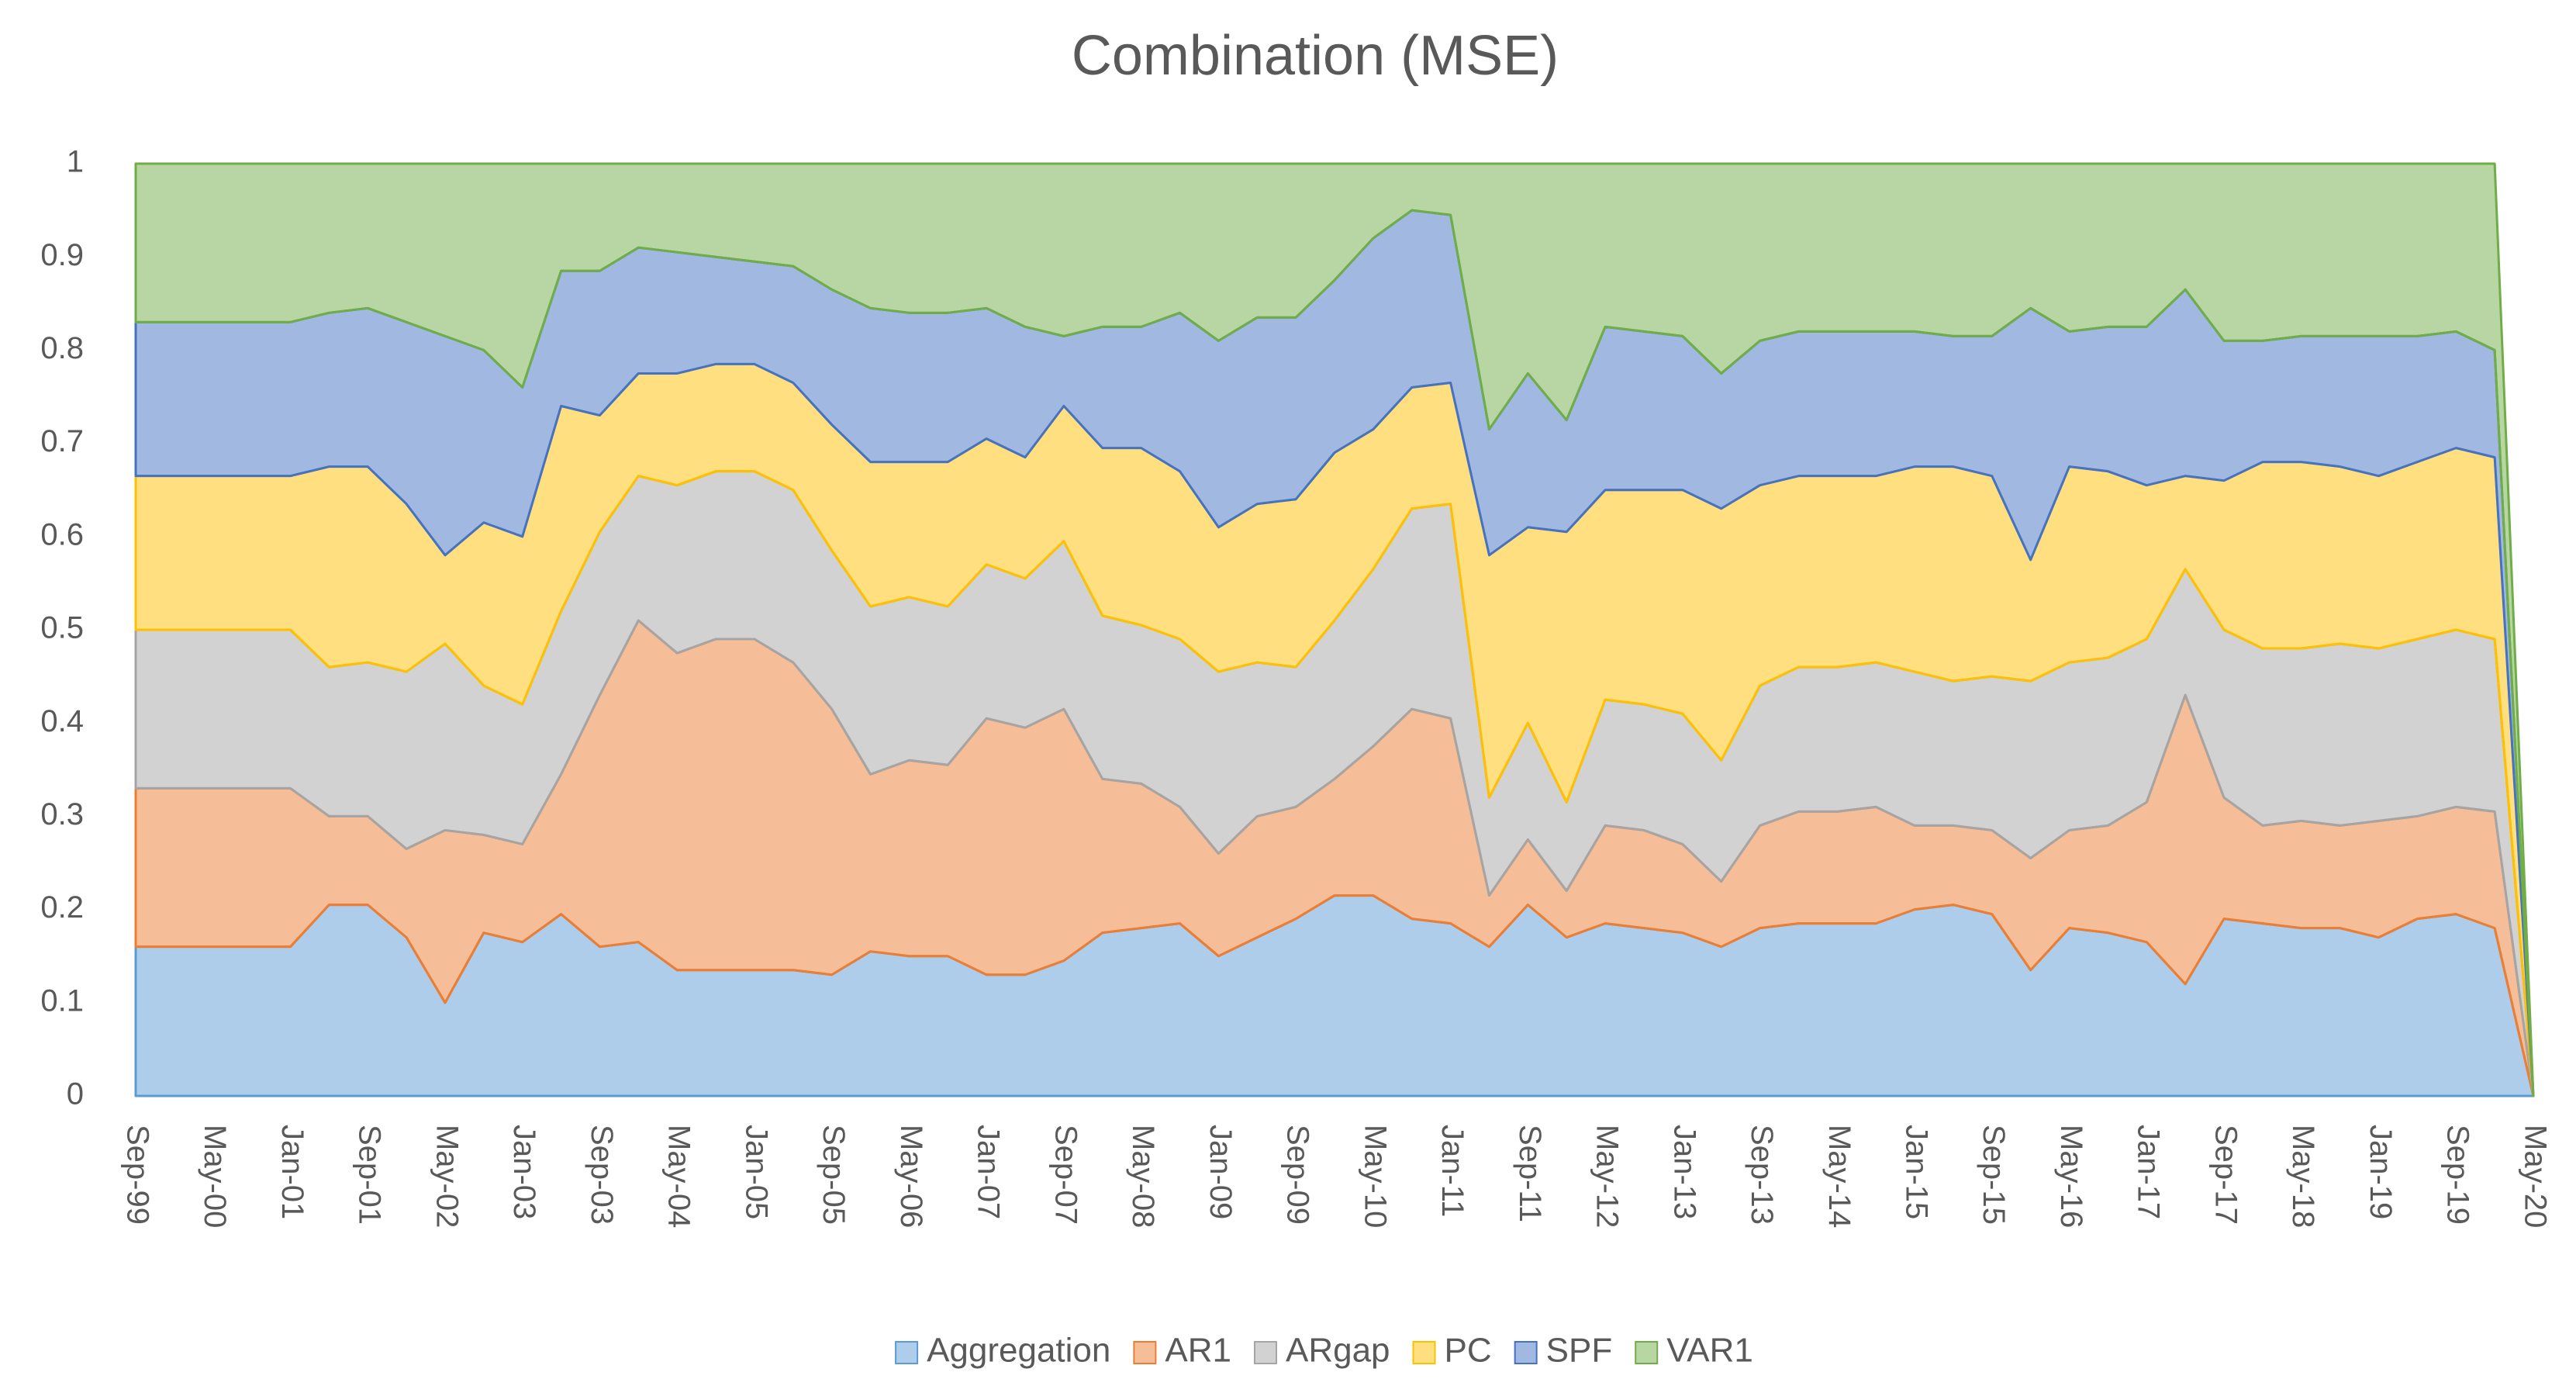 The height and width of the screenshot is (1386, 2576). What do you see at coordinates (1469, 1351) in the screenshot?
I see `legend-label: PC` at bounding box center [1469, 1351].